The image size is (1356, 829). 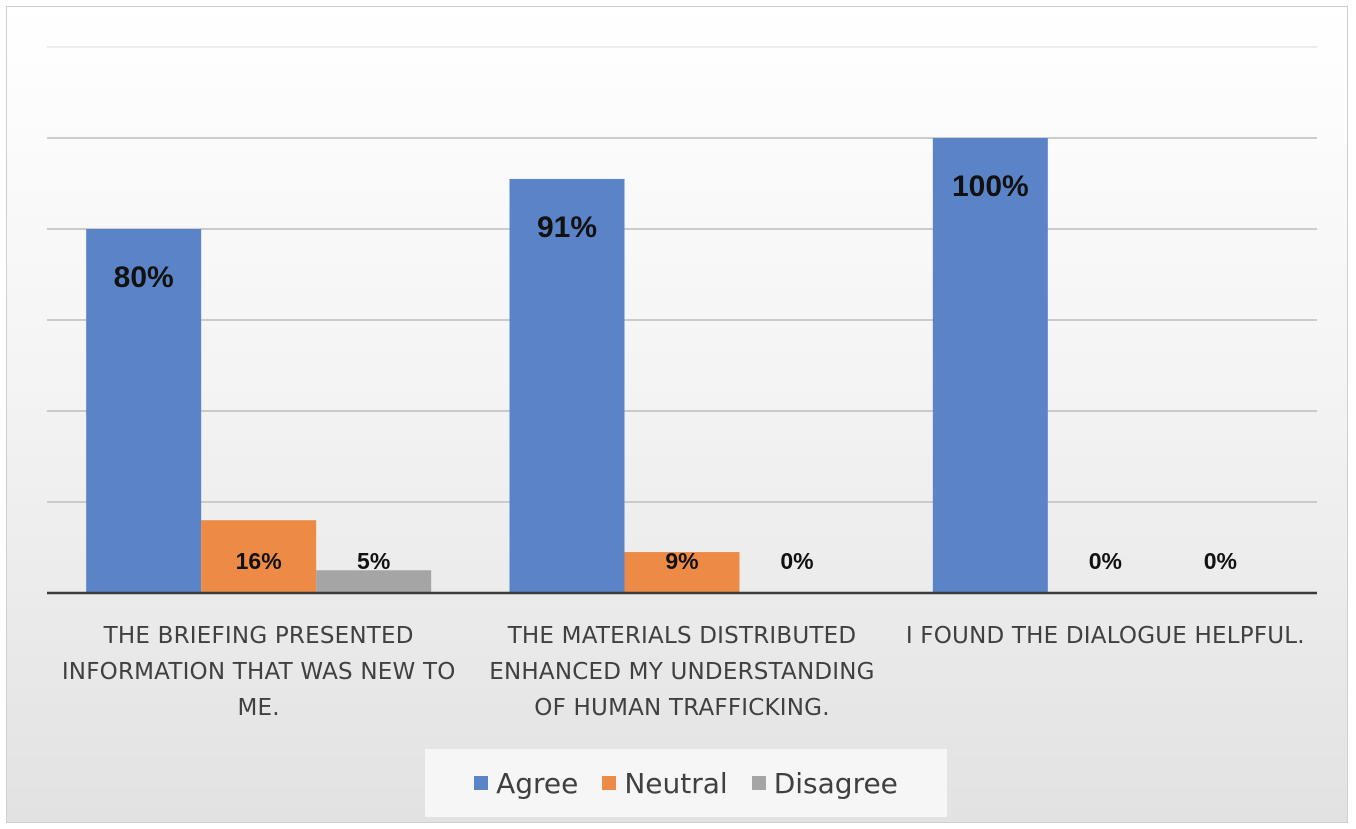 I want to click on category-label: I FOUND THE DIALOGUE HELPFUL., so click(x=1105, y=636).